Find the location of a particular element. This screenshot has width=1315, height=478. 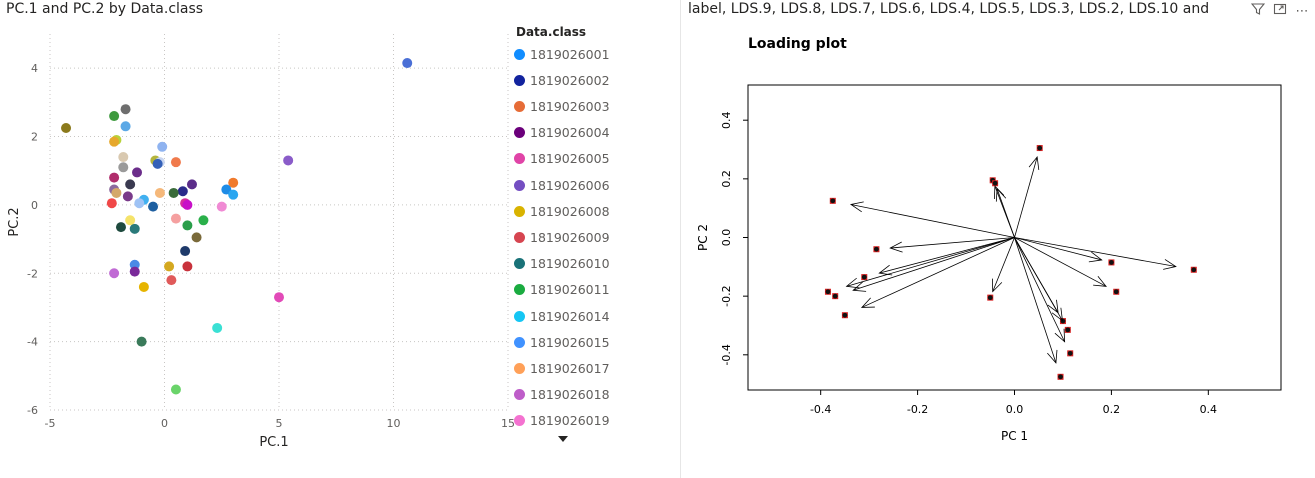

legend-item: 1819026004 is located at coordinates (562, 133).